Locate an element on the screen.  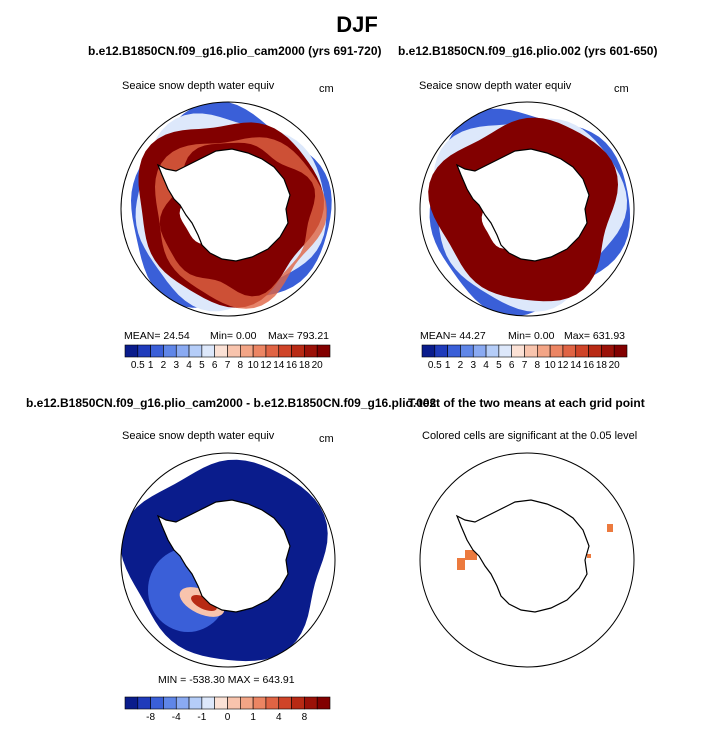
colorbar-2-tick-label: 10 is located at coordinates (551, 365).